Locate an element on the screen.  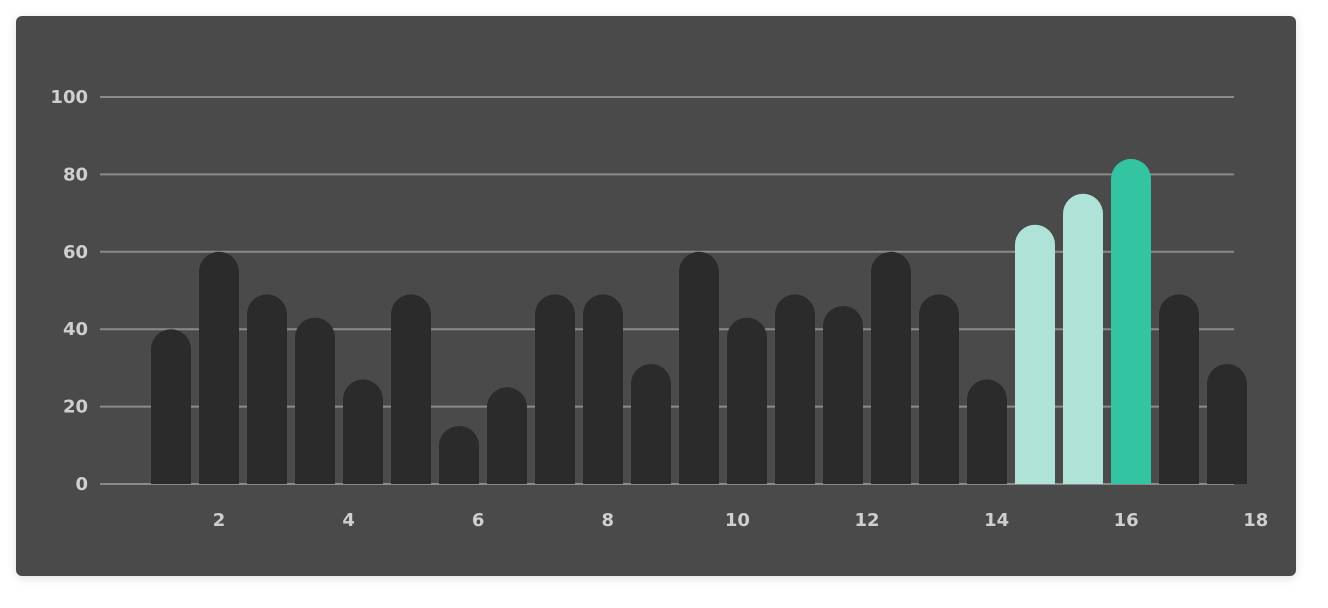
y-tick-label: 20 is located at coordinates (75, 407).